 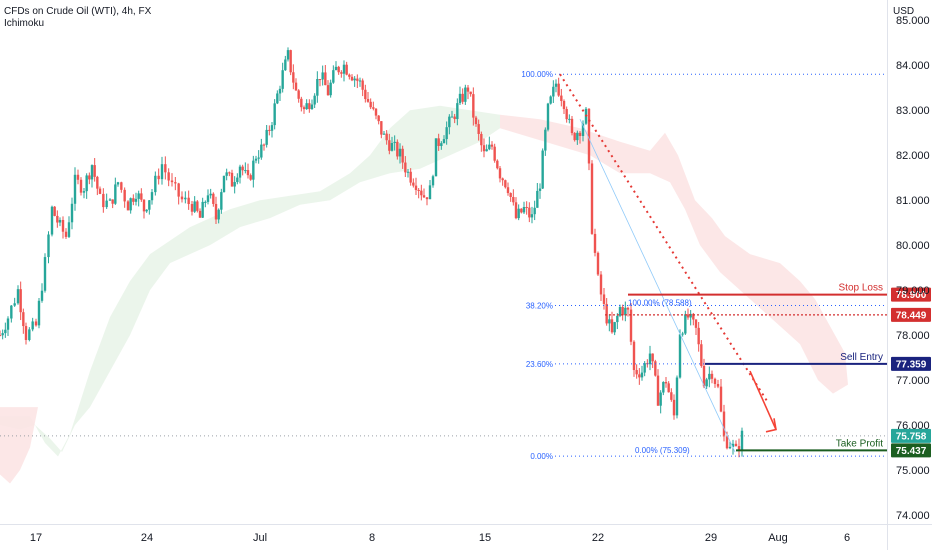 I want to click on currency-label: USD, so click(x=904, y=11).